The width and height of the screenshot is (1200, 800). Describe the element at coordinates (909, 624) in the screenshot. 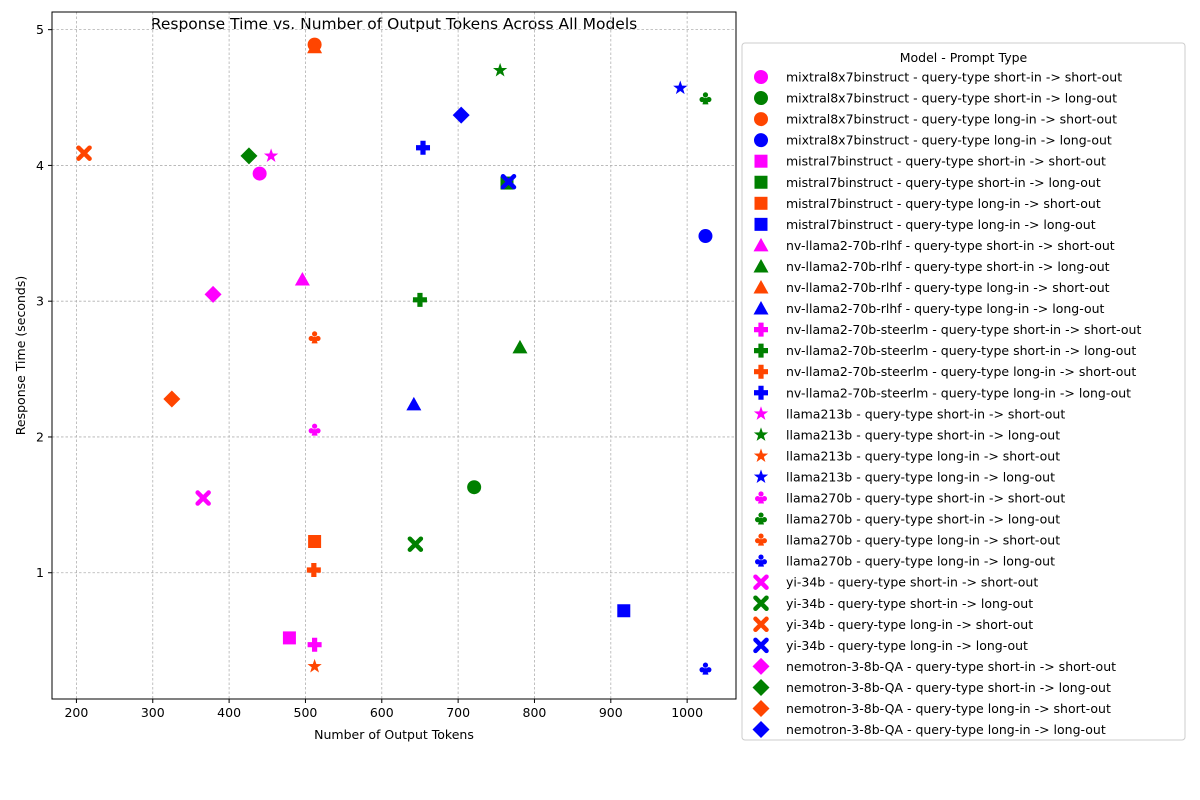

I see `legend-label: yi-34b - query-type long-in -> short-out` at that location.